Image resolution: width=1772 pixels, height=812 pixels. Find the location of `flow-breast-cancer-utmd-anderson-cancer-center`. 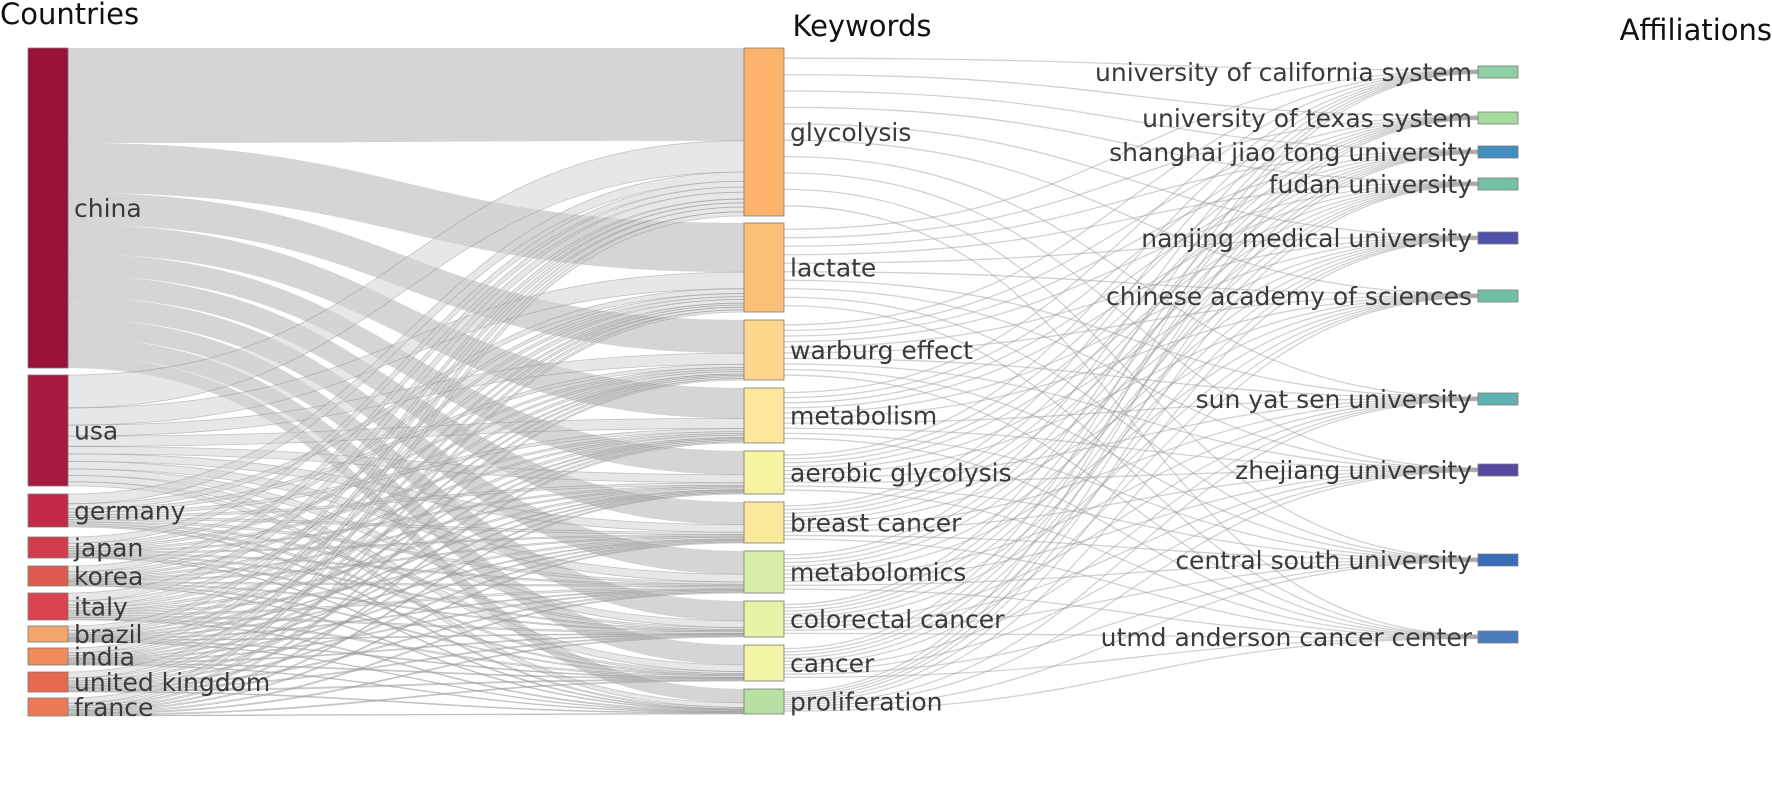

flow-breast-cancer-utmd-anderson-cancer-center is located at coordinates (1131, 588).